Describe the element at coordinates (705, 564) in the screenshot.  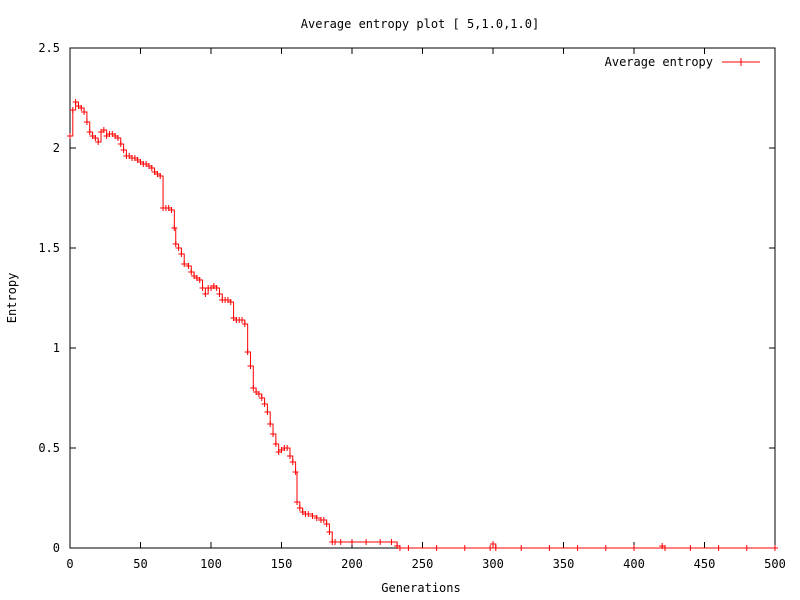
I see `x-tick-label: 450` at that location.